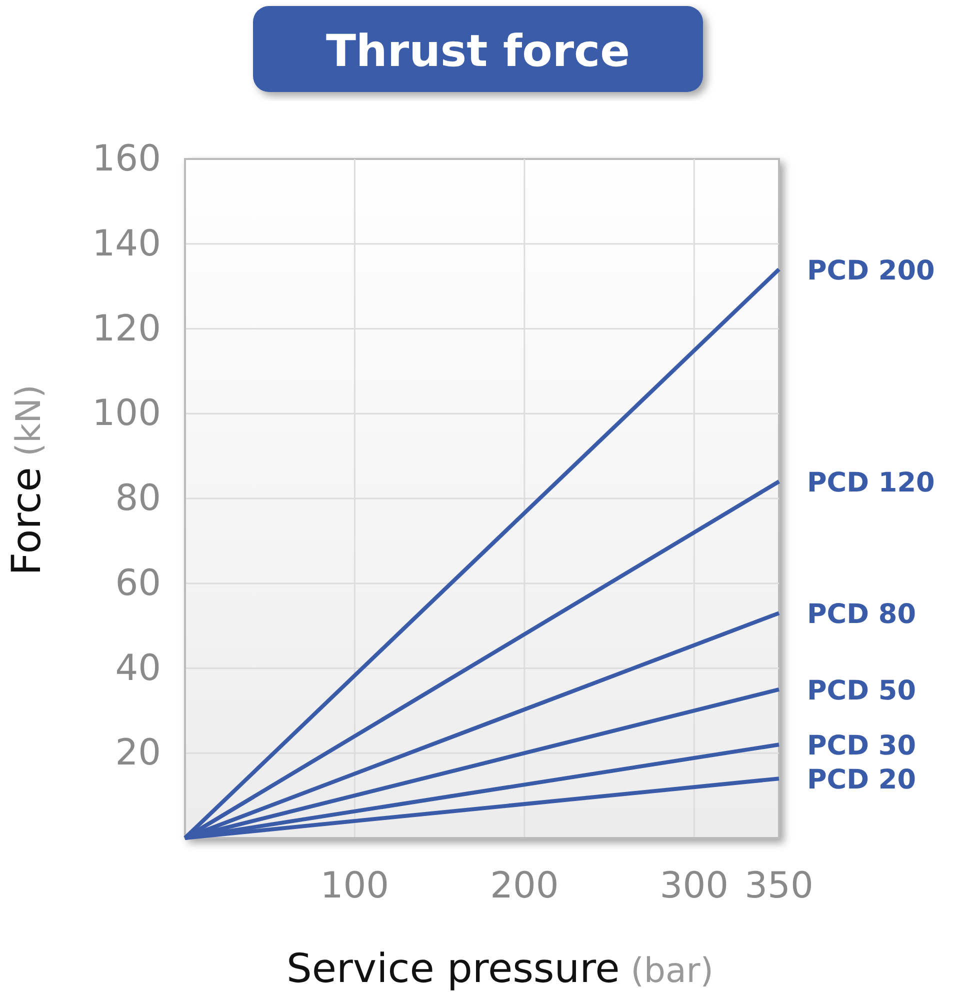  What do you see at coordinates (861, 614) in the screenshot?
I see `series-label: PCD 80` at bounding box center [861, 614].